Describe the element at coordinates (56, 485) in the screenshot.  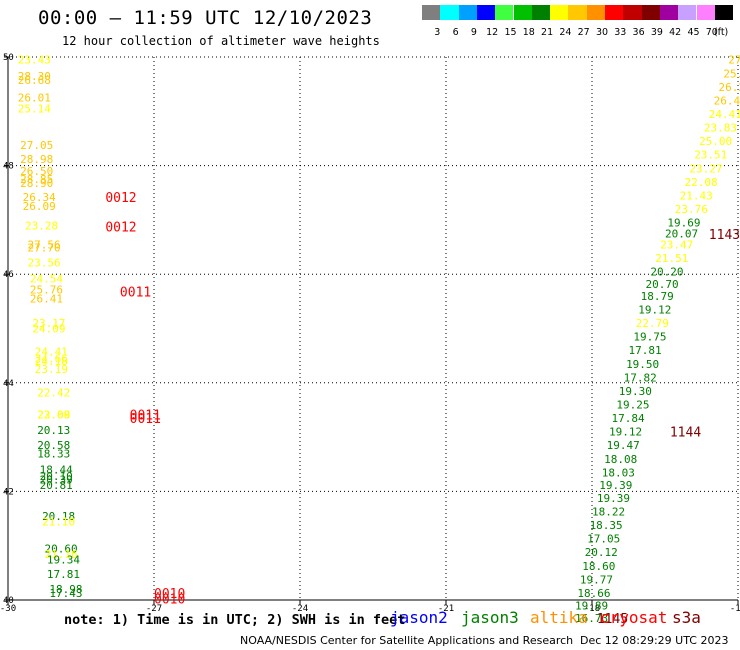
I see `wave-height-label: 20.81` at that location.